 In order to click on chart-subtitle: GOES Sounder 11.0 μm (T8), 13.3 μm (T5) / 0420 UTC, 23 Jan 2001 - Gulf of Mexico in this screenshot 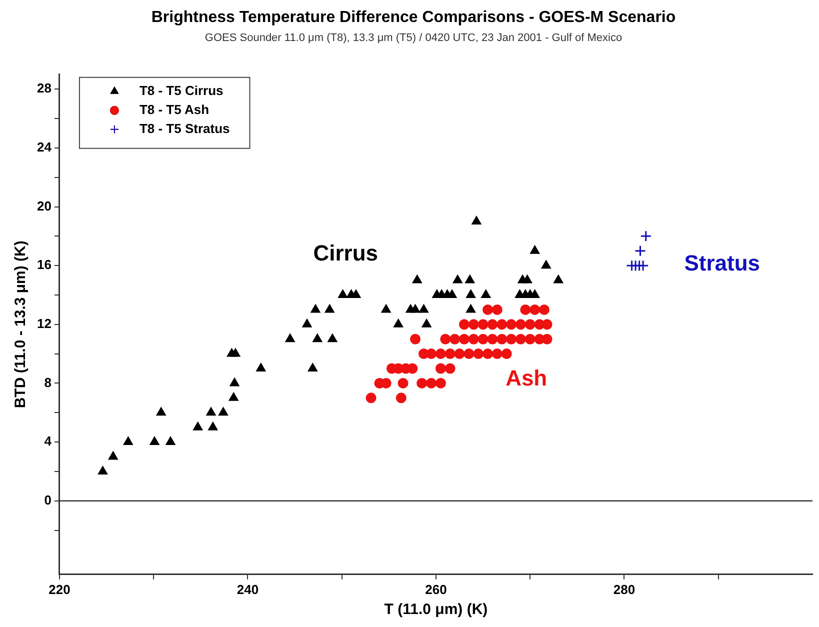, I will do `click(413, 38)`.